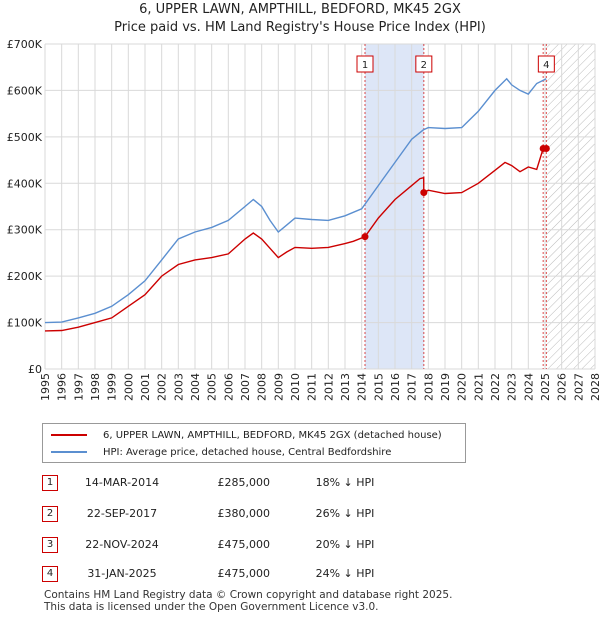 This screenshot has height=620, width=600. Describe the element at coordinates (62, 387) in the screenshot. I see `x-tick-label: 1996` at that location.